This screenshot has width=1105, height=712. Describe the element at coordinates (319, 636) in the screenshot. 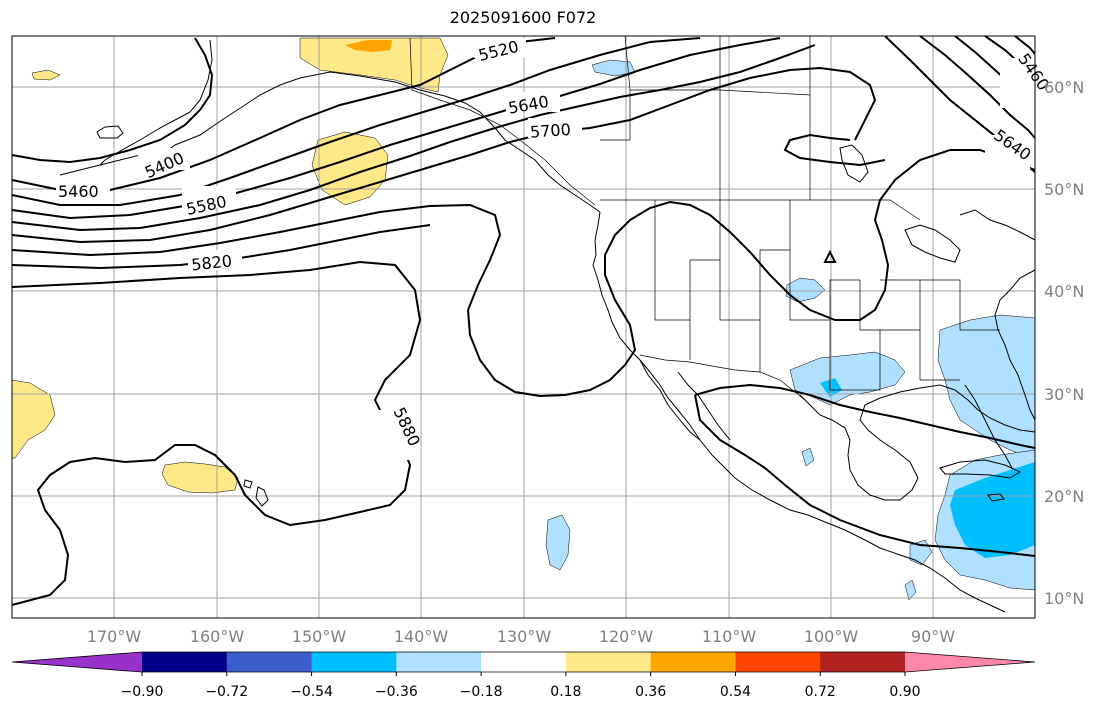

I see `lon-label-150w: 150°W` at that location.